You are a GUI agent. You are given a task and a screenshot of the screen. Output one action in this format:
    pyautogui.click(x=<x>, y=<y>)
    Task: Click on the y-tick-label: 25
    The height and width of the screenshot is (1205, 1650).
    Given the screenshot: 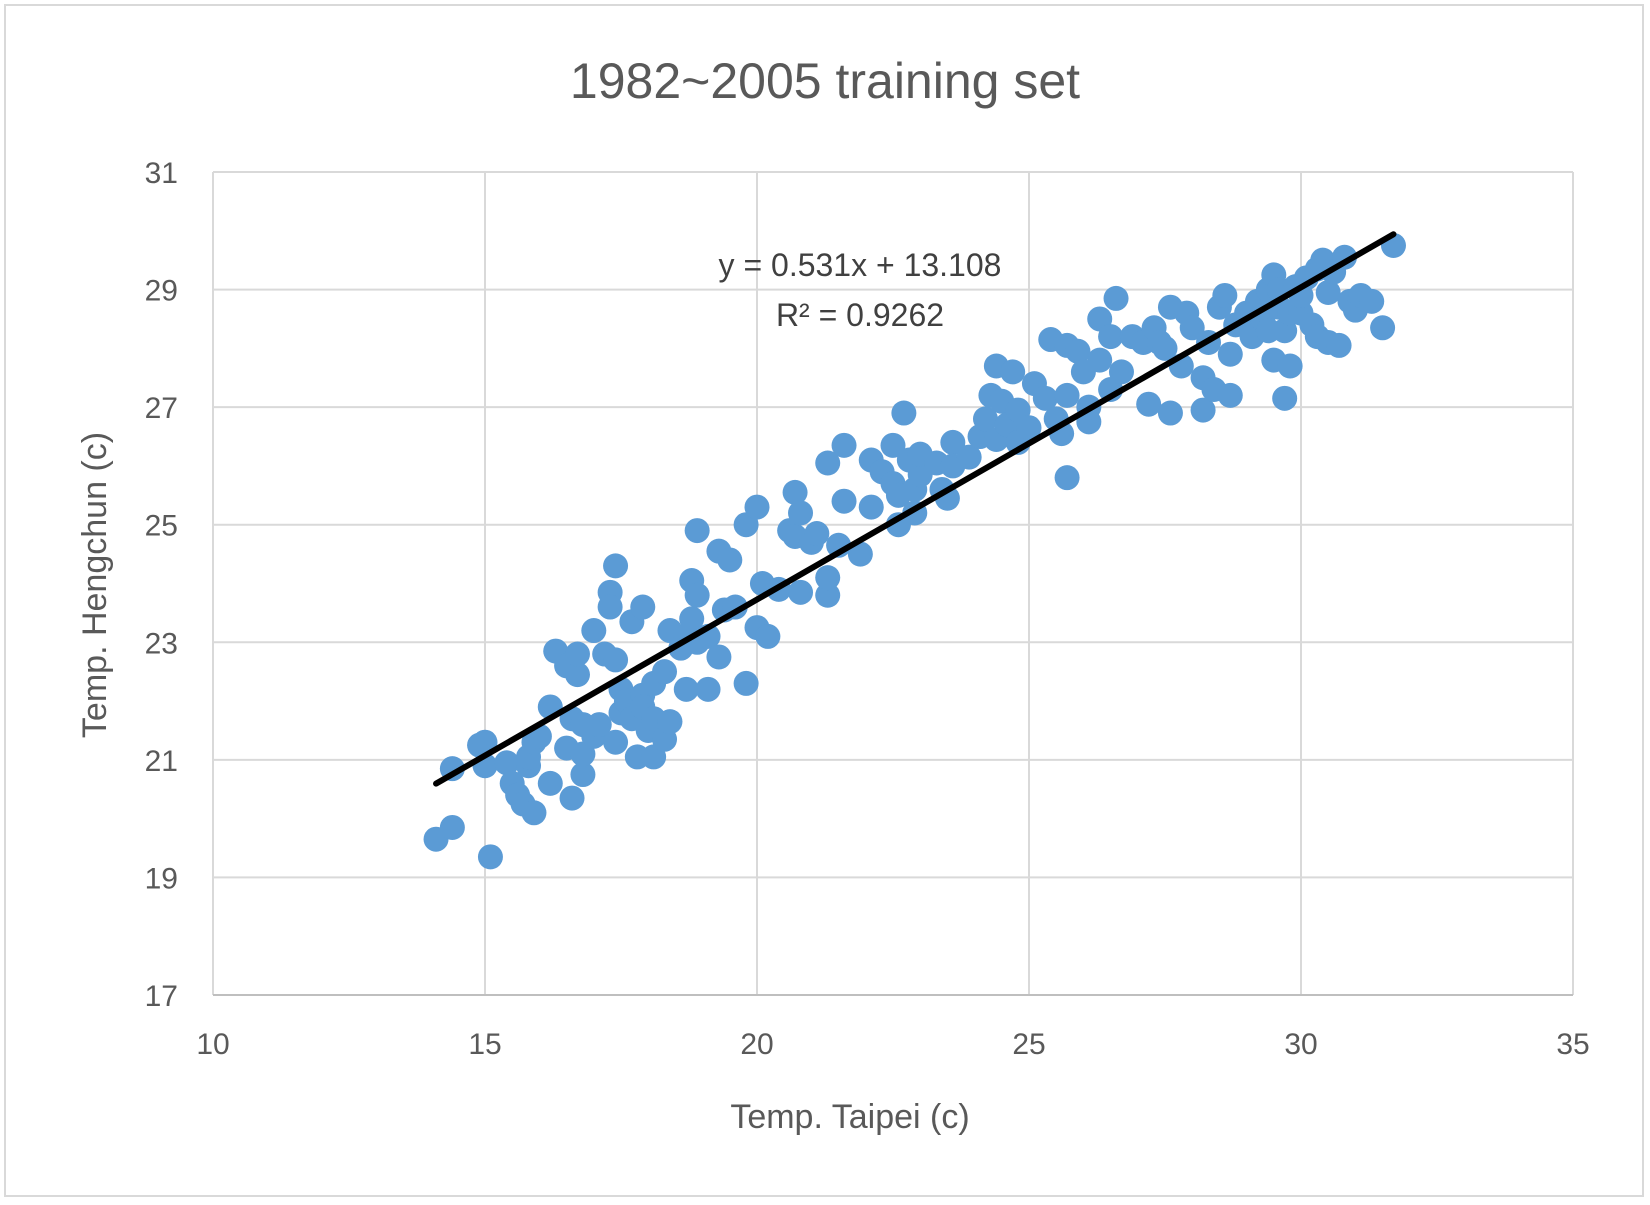 What is the action you would take?
    pyautogui.click(x=161, y=526)
    